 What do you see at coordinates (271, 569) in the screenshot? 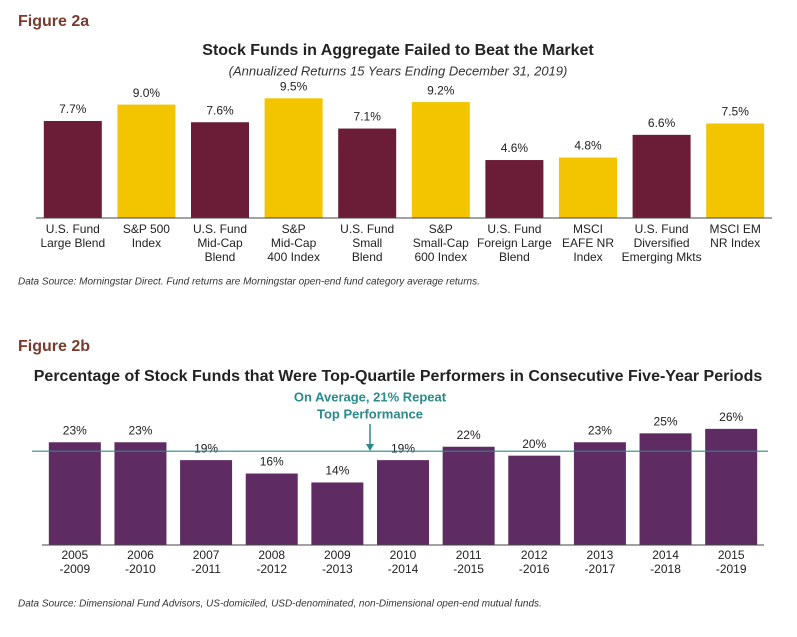
I see `x-tick-label: -2012` at bounding box center [271, 569].